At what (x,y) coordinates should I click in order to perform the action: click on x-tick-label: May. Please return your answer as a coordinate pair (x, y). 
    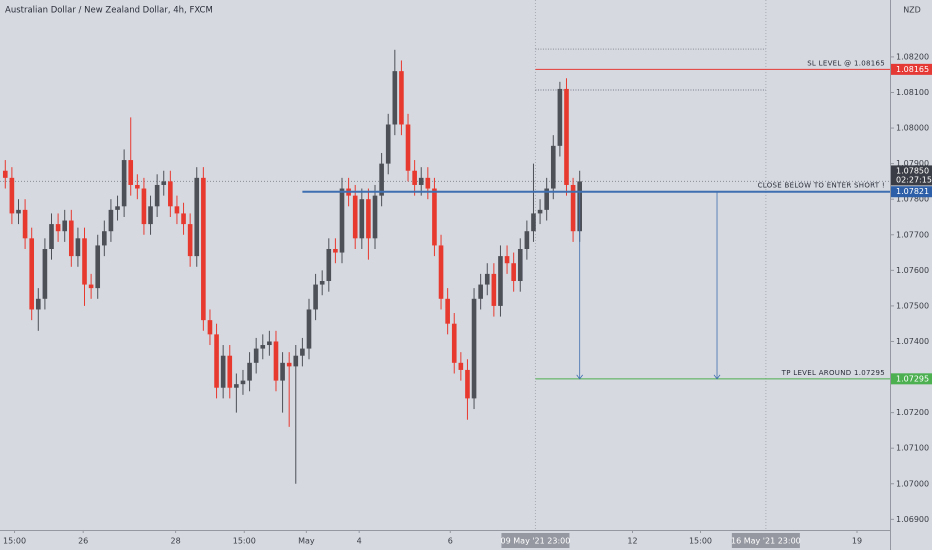
    Looking at the image, I should click on (306, 541).